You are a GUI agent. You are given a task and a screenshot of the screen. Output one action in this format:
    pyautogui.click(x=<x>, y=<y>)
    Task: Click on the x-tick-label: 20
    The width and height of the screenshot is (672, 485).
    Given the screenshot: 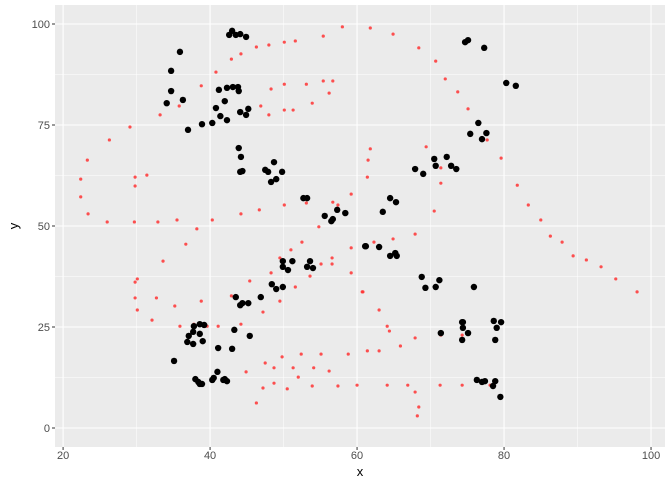 What is the action you would take?
    pyautogui.click(x=63, y=456)
    